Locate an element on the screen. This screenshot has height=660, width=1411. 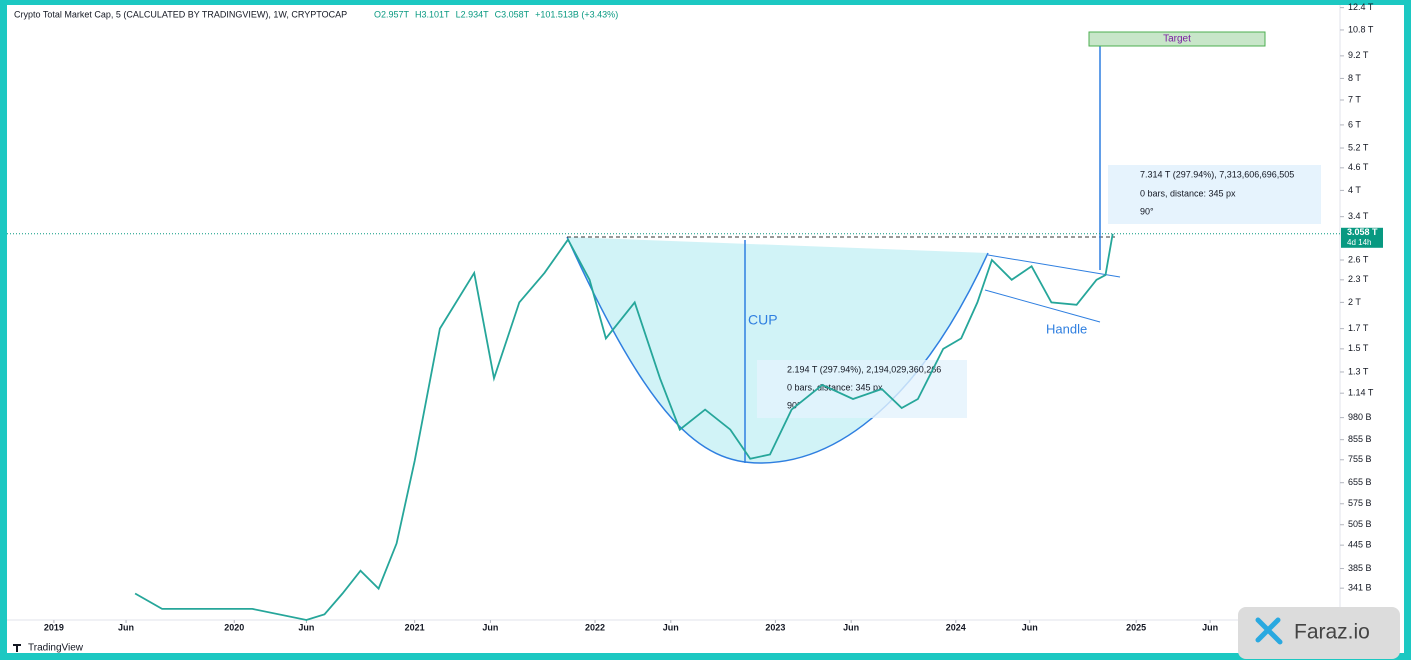
y-tick-label: 12.4 T is located at coordinates (1361, 7).